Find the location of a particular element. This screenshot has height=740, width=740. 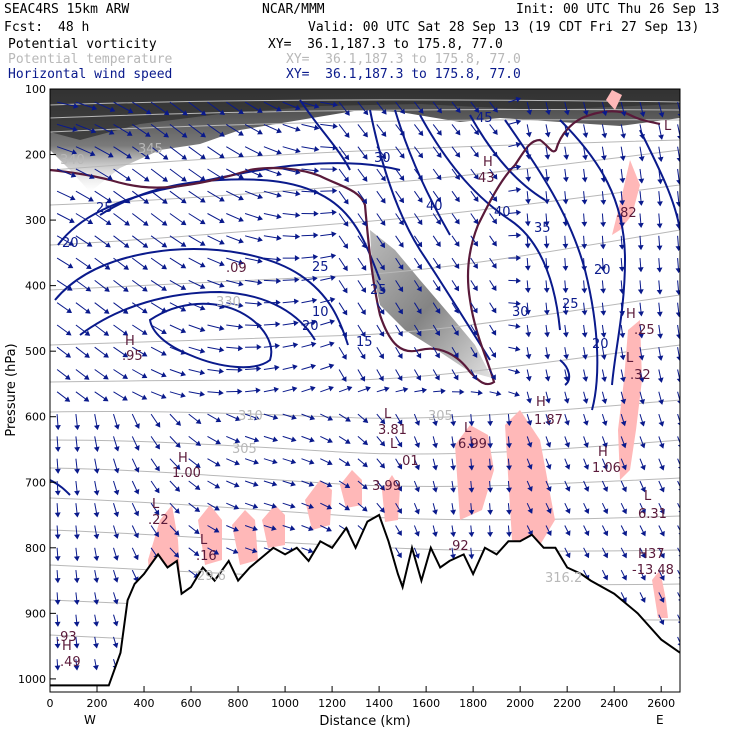

y-tick-label: 700 is located at coordinates (35, 482).